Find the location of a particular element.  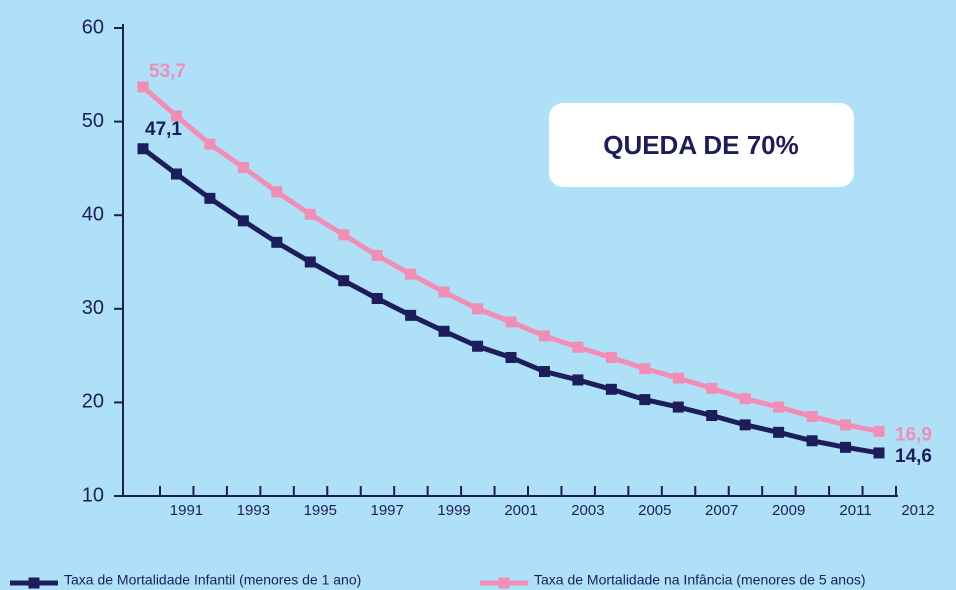

annotation-box is located at coordinates (701, 145).